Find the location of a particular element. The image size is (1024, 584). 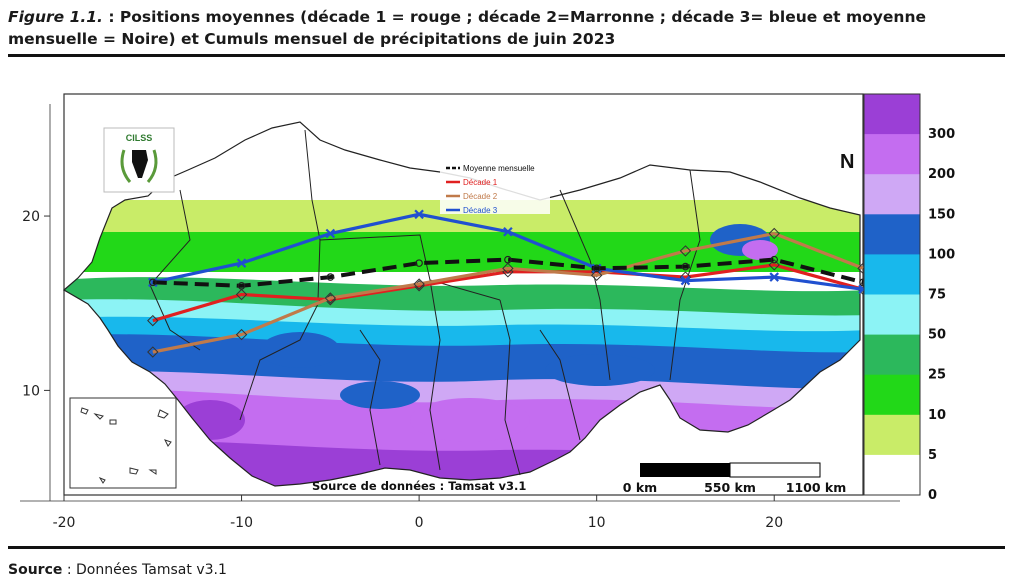

scale-label-550: 550 km is located at coordinates (730, 487).